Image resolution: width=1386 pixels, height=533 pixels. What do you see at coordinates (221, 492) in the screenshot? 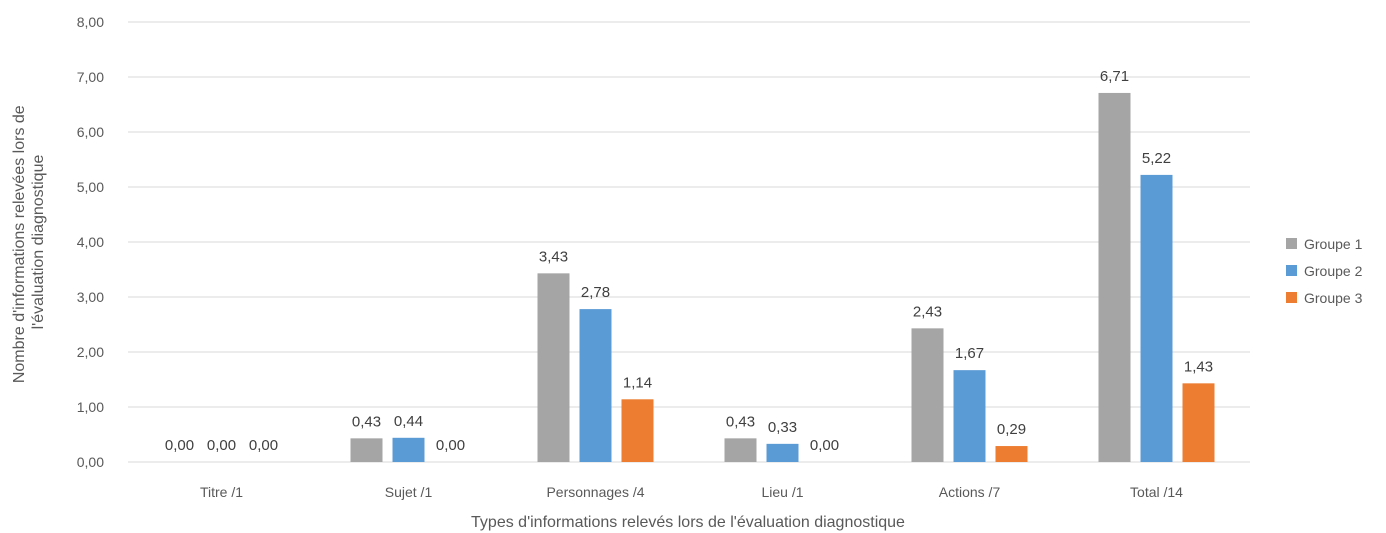
I see `x-tick-label: Titre /1` at bounding box center [221, 492].